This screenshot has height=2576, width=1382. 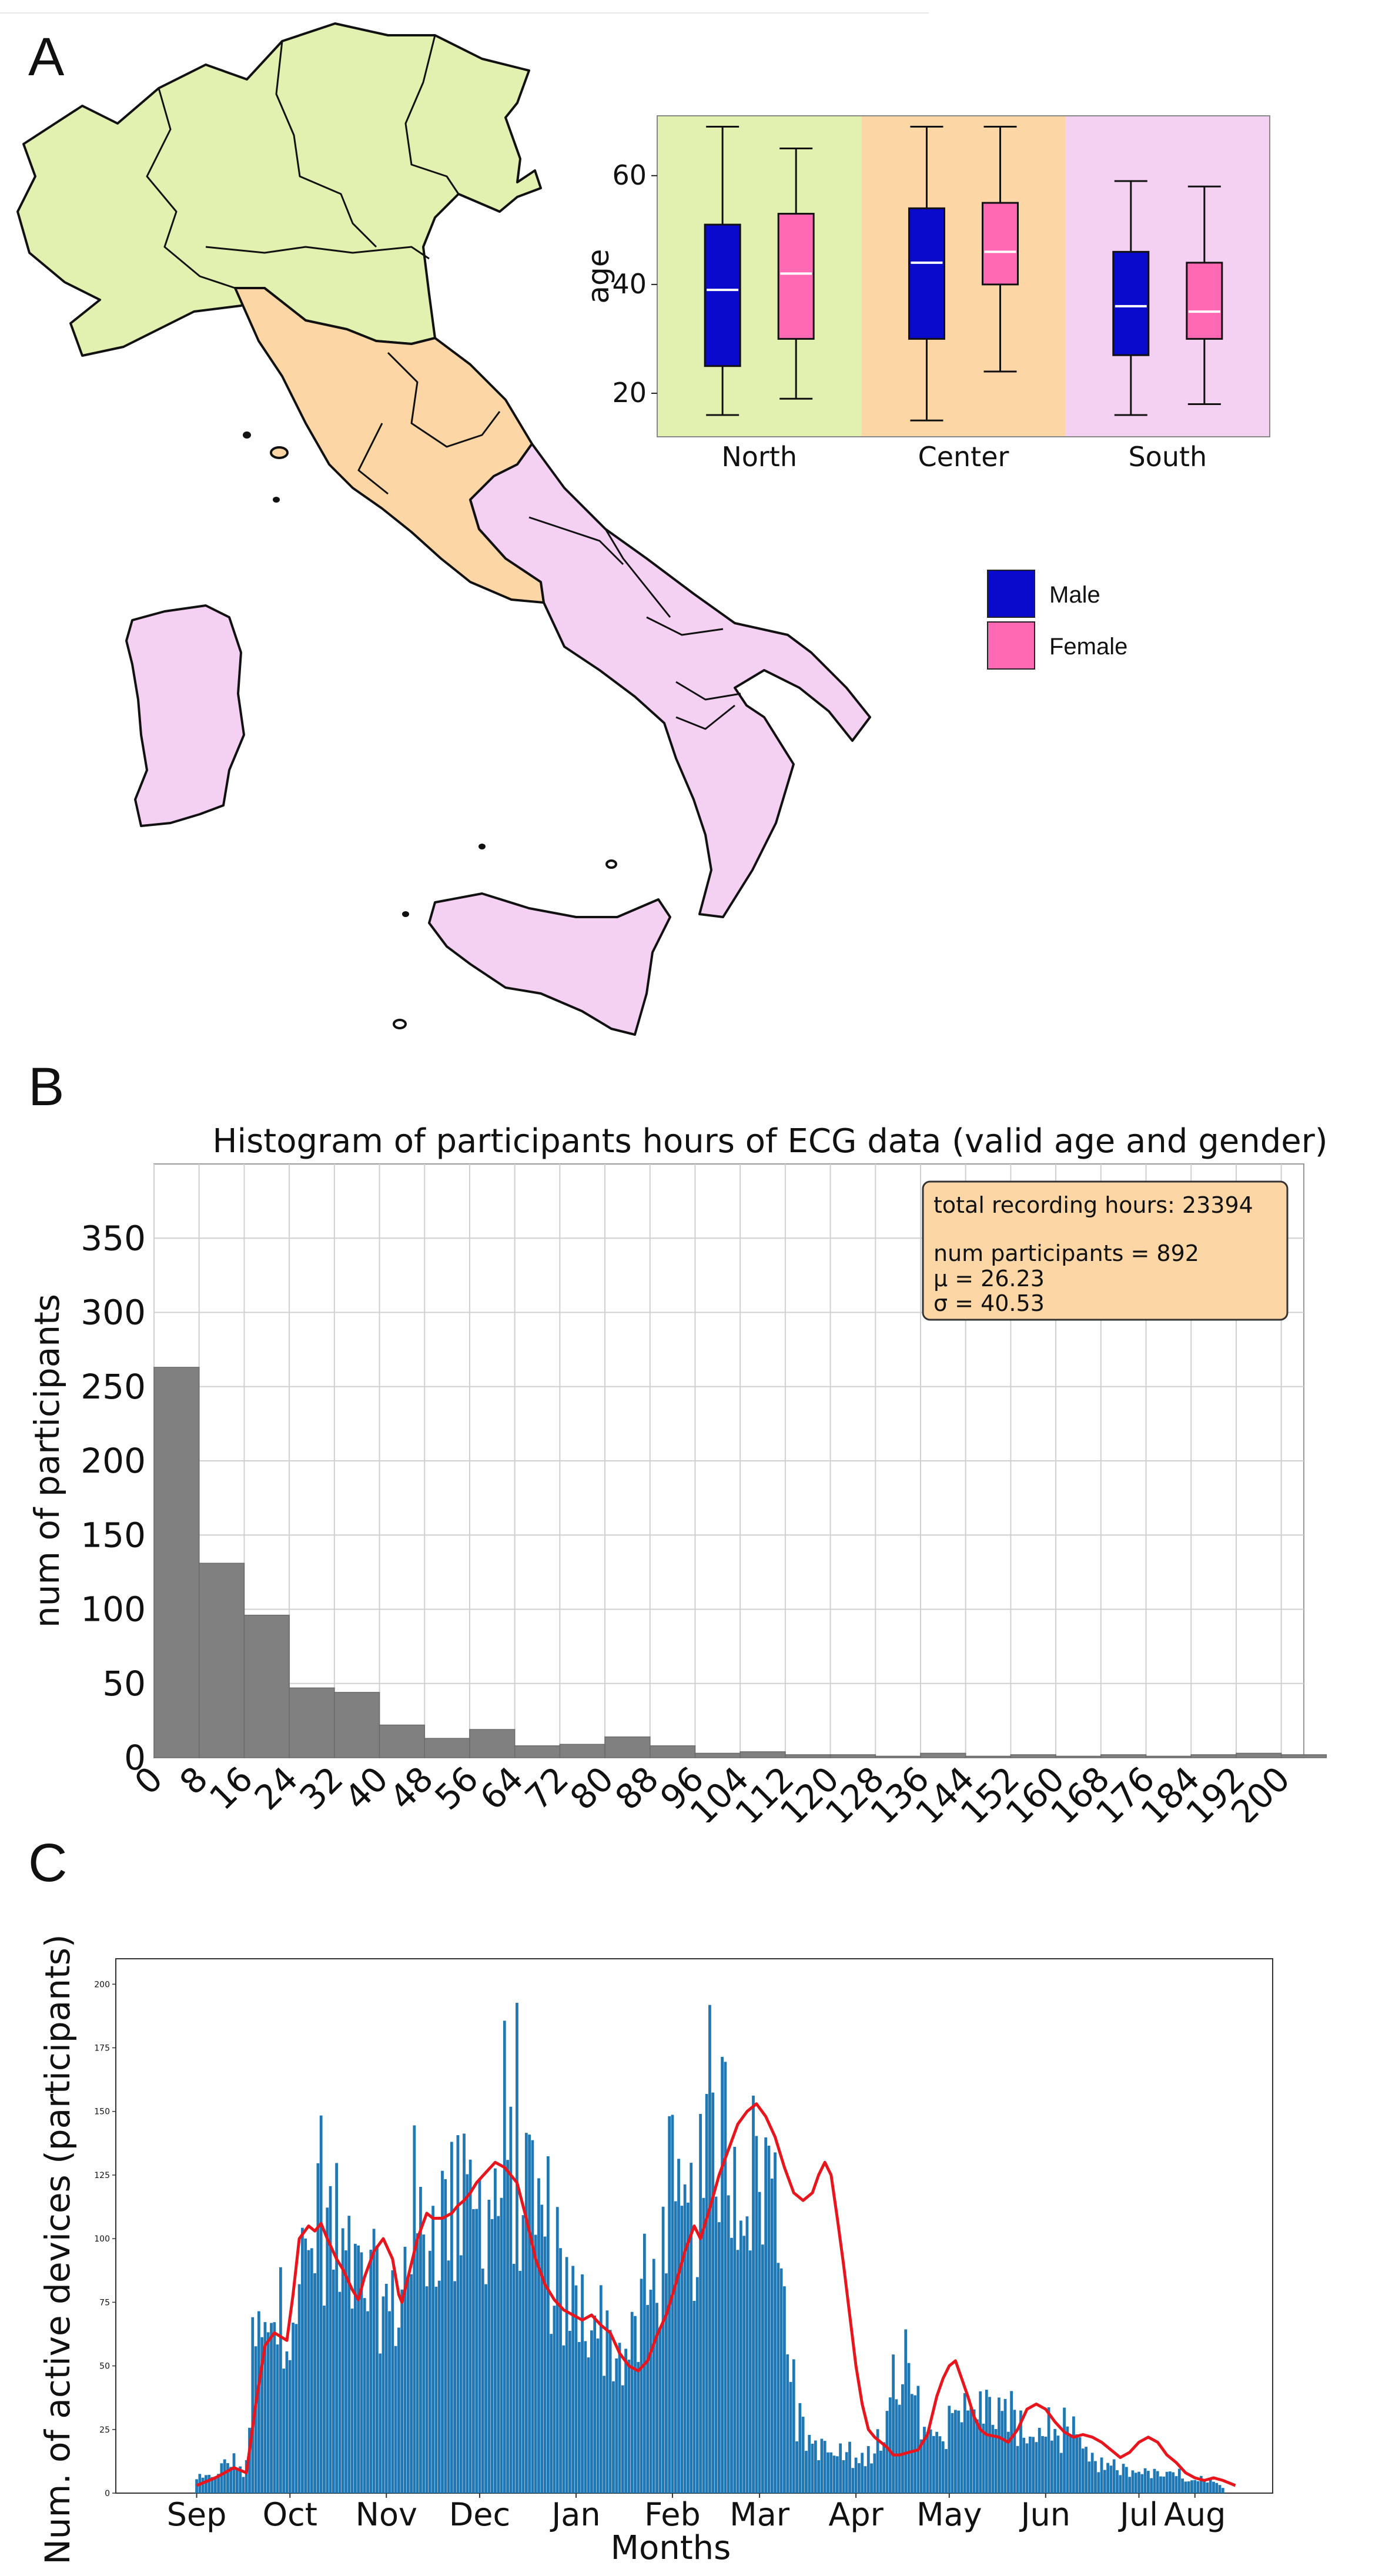 I want to click on map-region-sicily, so click(x=549, y=964).